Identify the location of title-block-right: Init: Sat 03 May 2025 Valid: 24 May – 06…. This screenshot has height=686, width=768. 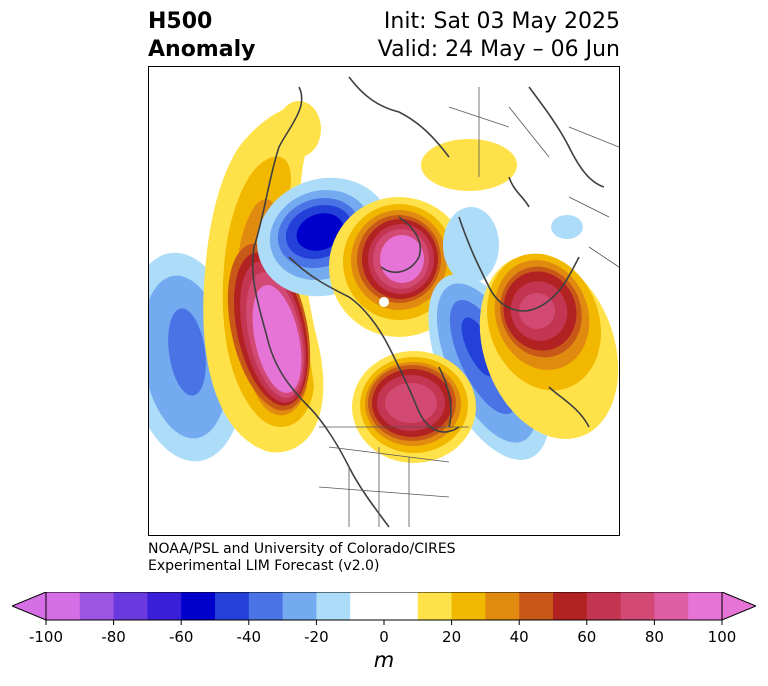
(499, 36).